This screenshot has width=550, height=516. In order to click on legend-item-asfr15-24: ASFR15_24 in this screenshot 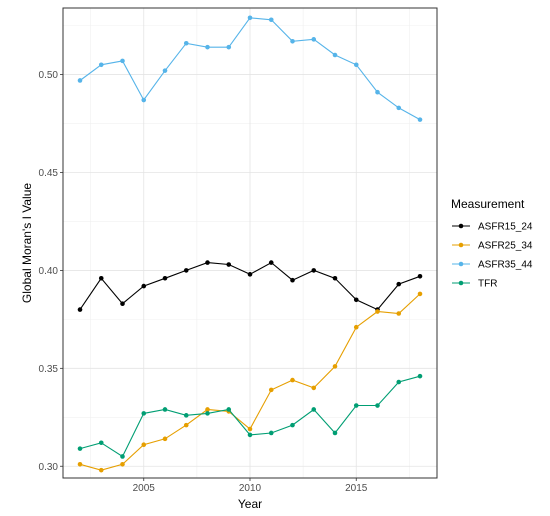, I will do `click(492, 227)`.